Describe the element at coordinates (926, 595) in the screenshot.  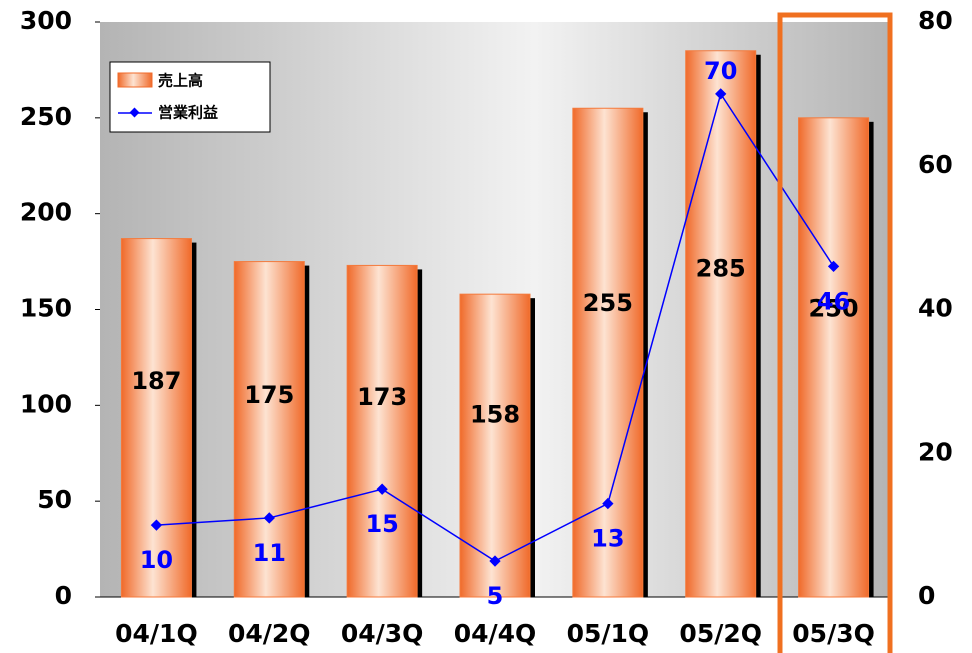
I see `y2-tick-label: 0` at that location.